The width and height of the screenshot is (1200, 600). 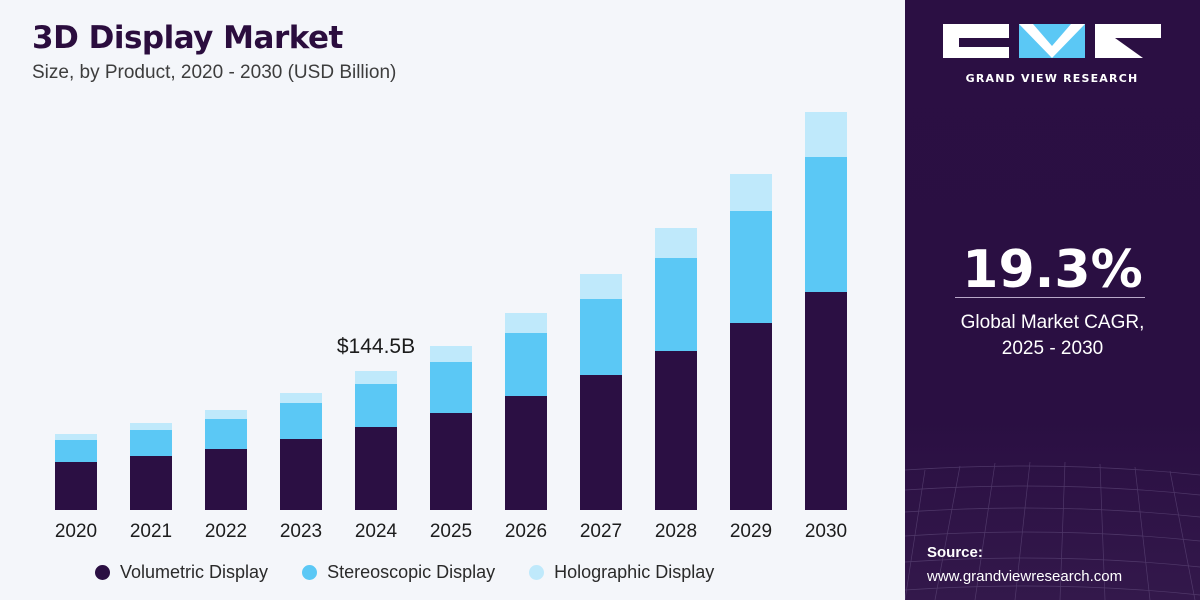 What do you see at coordinates (526, 453) in the screenshot?
I see `bar-volumetric-2026` at bounding box center [526, 453].